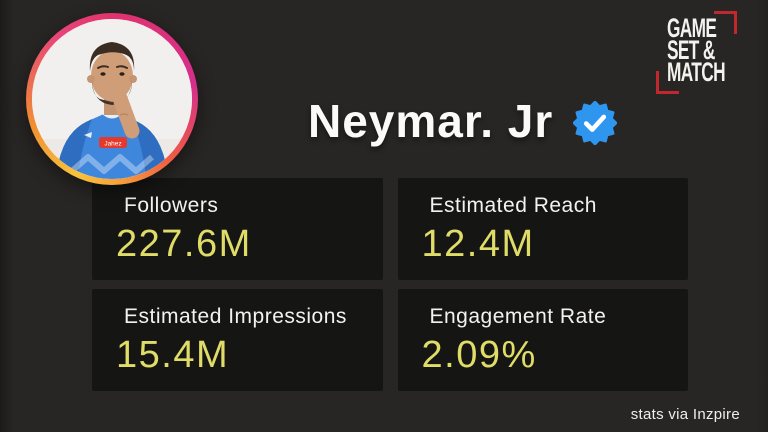 The width and height of the screenshot is (768, 432). What do you see at coordinates (595, 123) in the screenshot?
I see `verified-badge-icon` at bounding box center [595, 123].